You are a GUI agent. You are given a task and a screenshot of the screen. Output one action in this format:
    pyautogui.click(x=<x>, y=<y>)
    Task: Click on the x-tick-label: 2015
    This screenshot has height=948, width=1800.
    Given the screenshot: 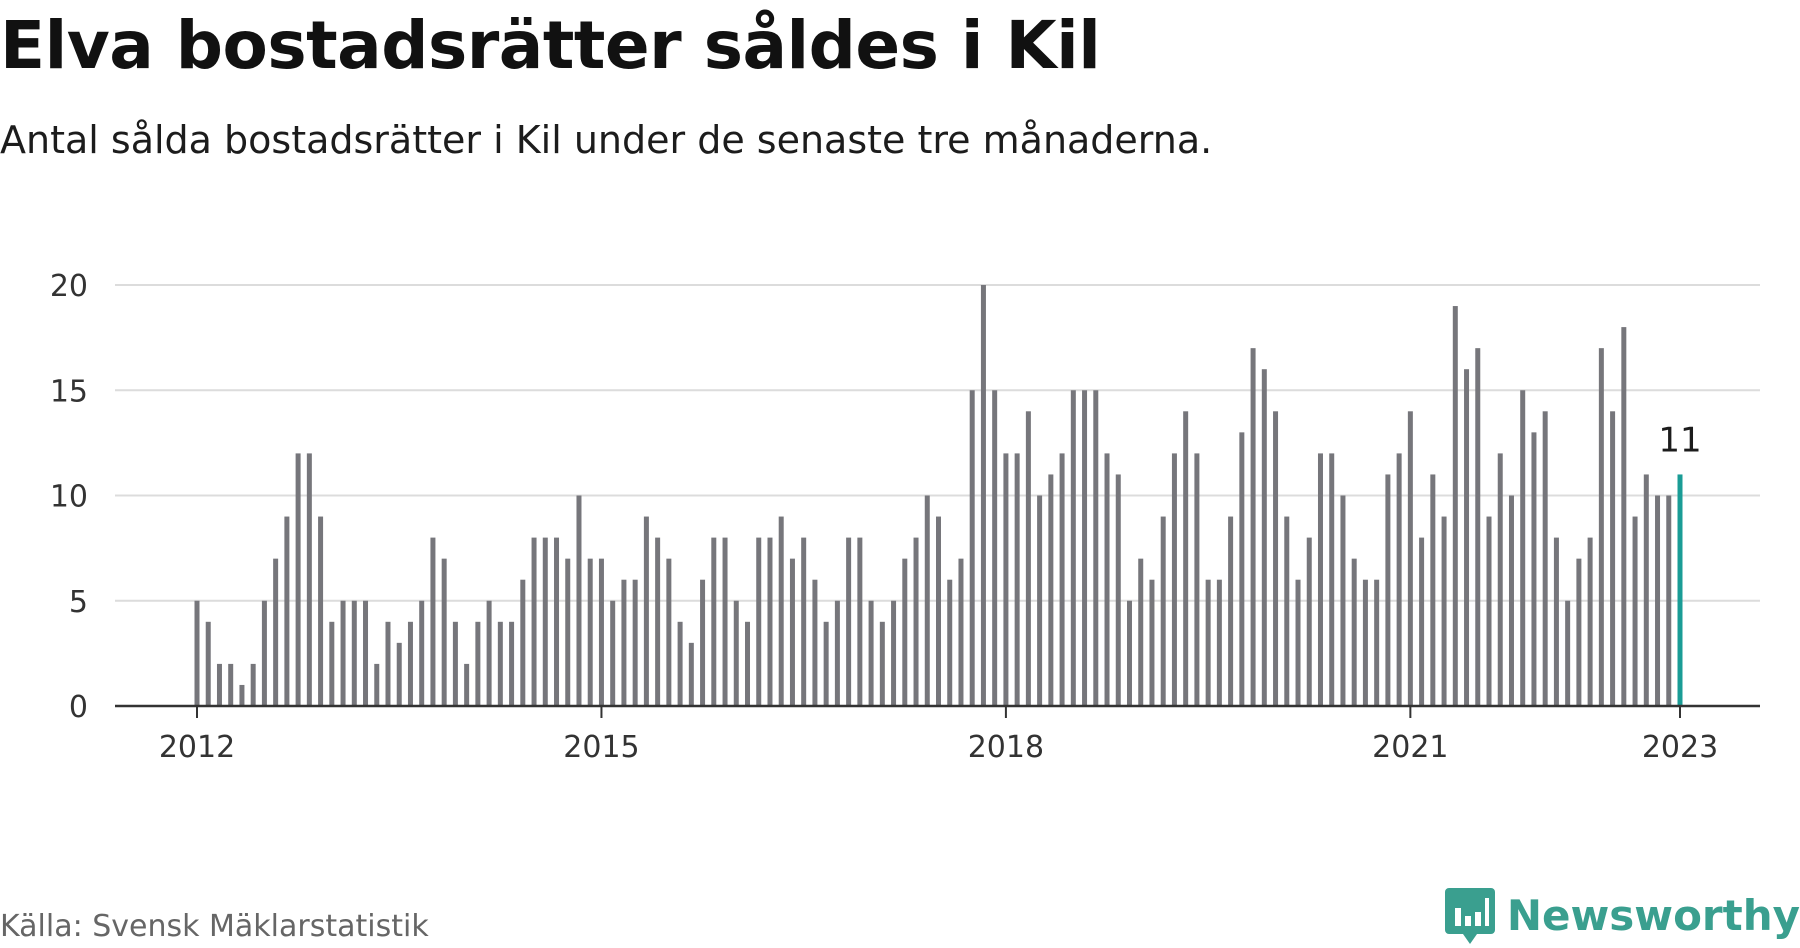 What is the action you would take?
    pyautogui.click(x=601, y=747)
    